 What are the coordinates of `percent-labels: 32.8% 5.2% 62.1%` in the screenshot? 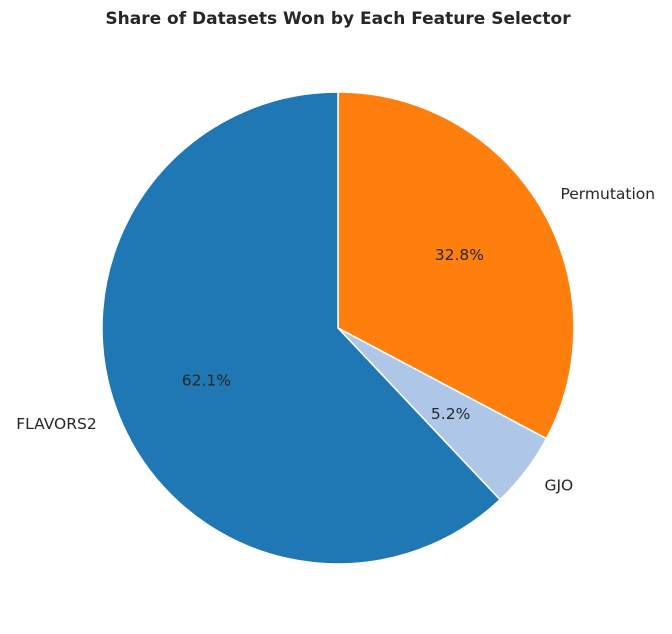 It's located at (333, 334).